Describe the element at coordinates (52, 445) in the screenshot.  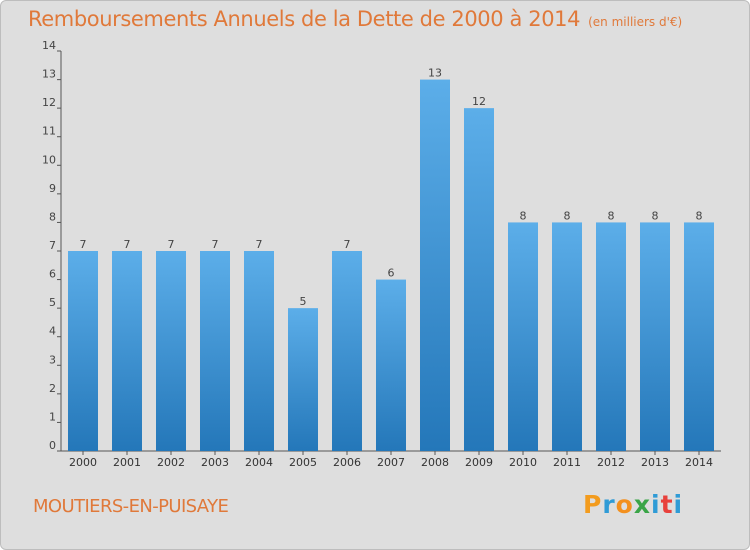
I see `y-tick-label: 0` at that location.